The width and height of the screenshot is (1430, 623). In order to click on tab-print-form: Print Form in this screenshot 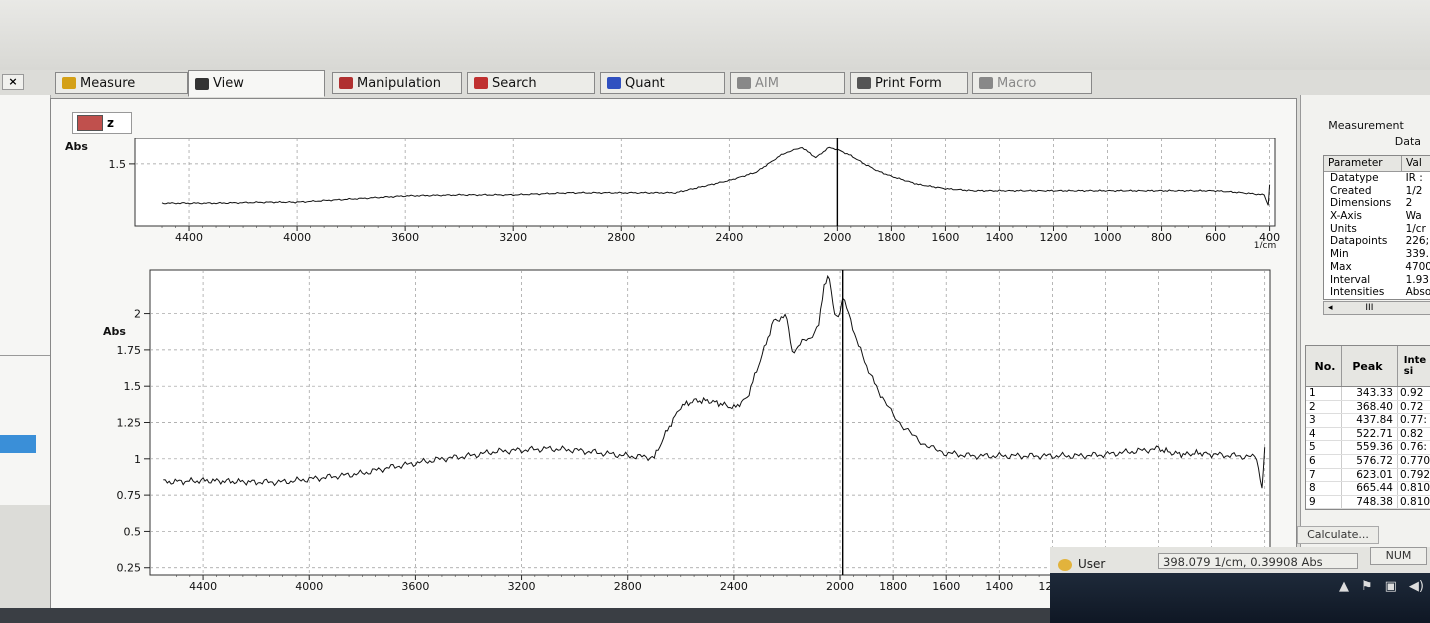, I will do `click(909, 83)`.